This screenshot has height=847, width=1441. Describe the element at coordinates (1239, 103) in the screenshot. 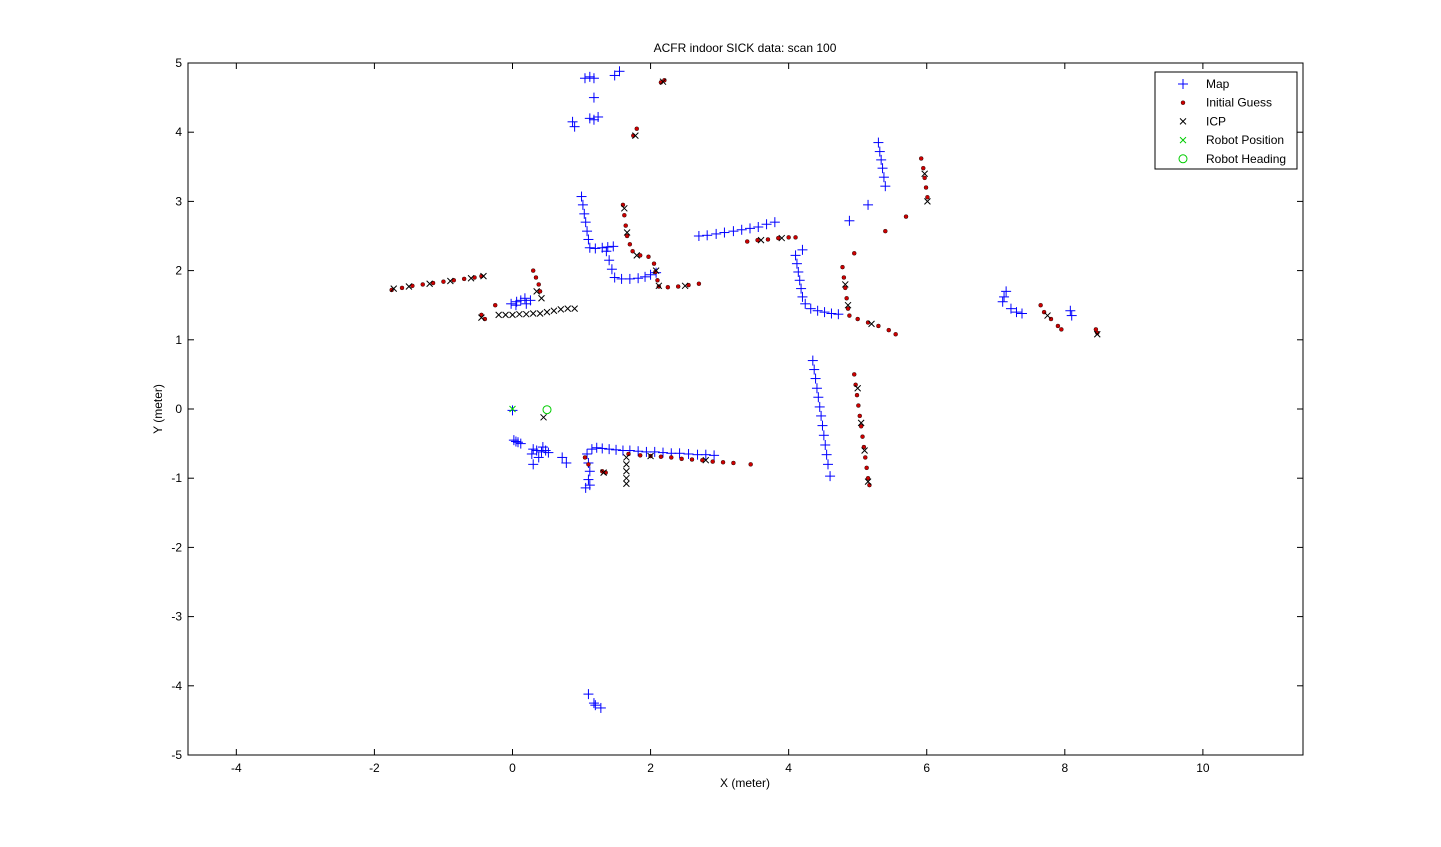

I see `legend-label-initial-guess: Initial Guess` at that location.